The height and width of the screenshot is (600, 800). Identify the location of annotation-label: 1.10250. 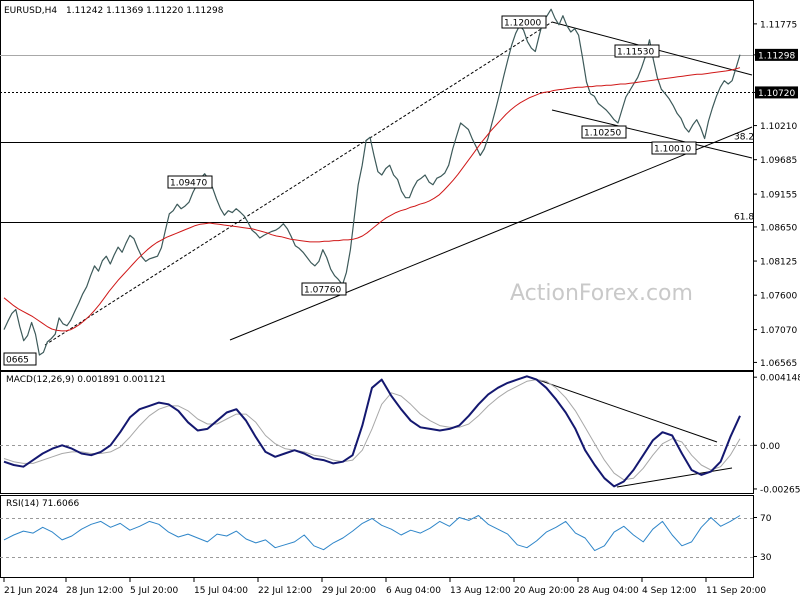
(602, 134).